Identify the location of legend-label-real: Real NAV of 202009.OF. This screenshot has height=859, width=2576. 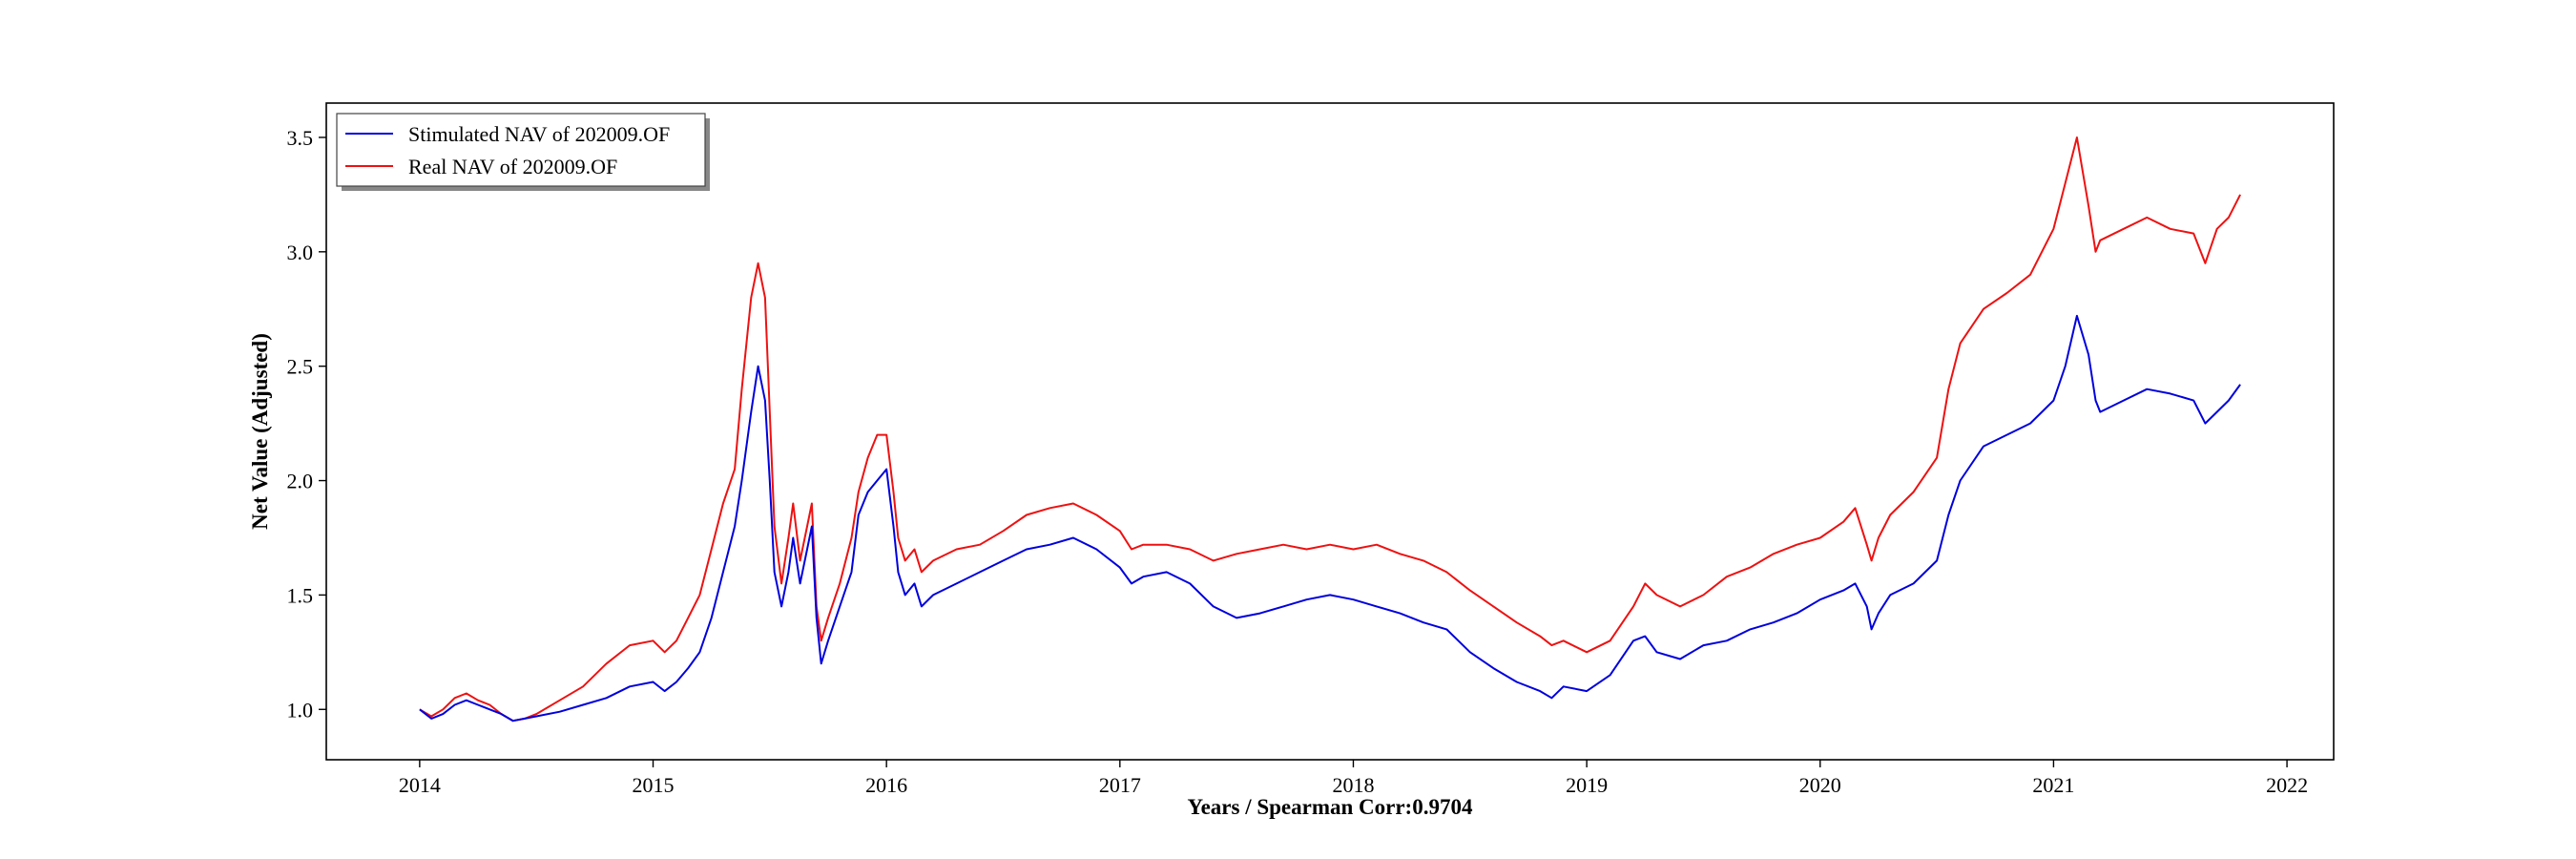
(512, 166).